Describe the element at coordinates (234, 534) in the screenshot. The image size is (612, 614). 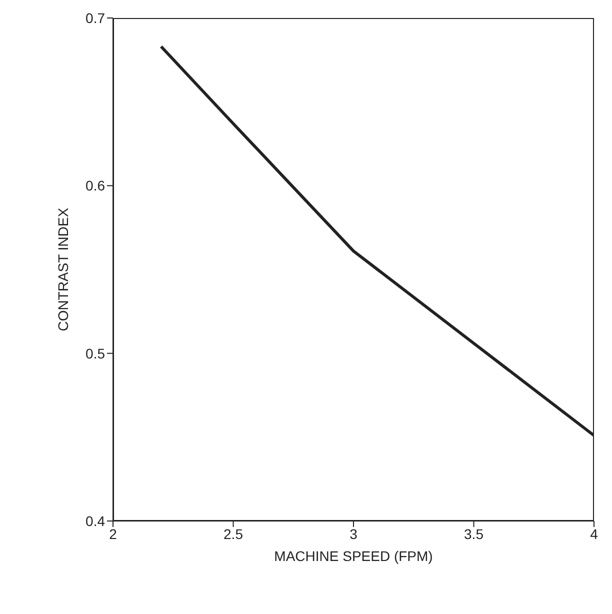
I see `x-tick-label: 2.5` at that location.